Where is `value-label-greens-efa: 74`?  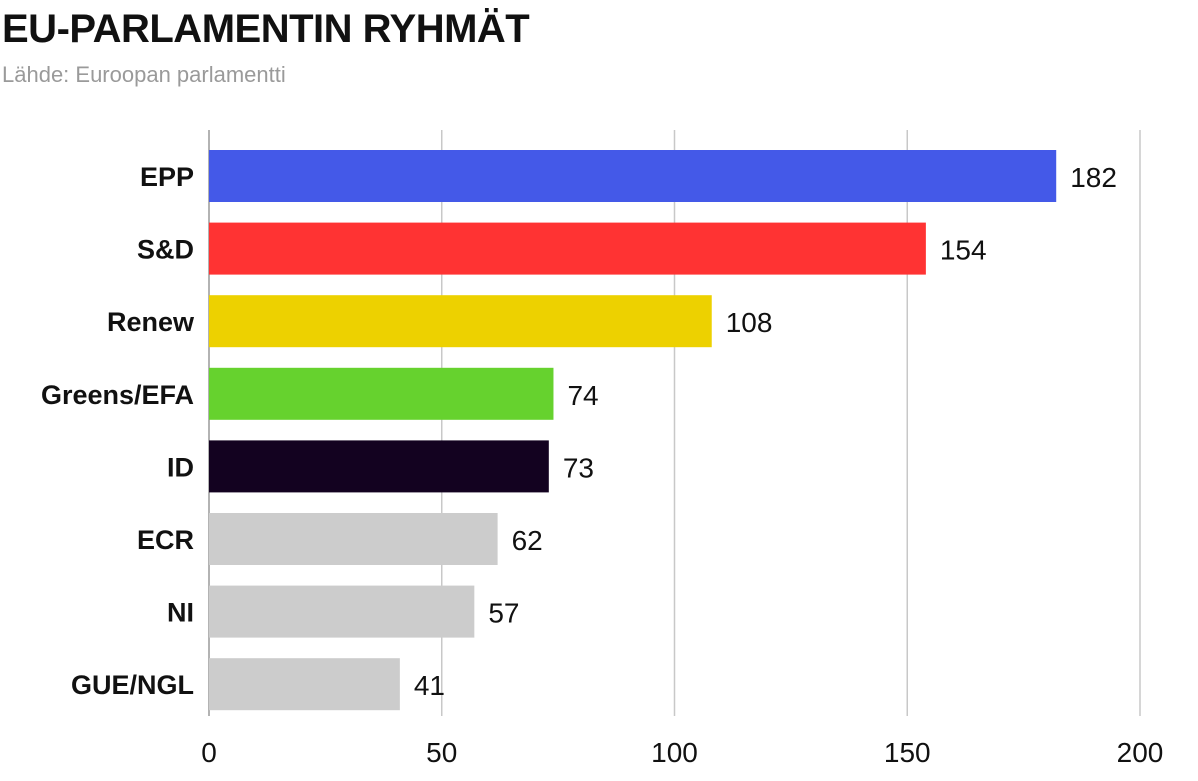 value-label-greens-efa: 74 is located at coordinates (582, 395).